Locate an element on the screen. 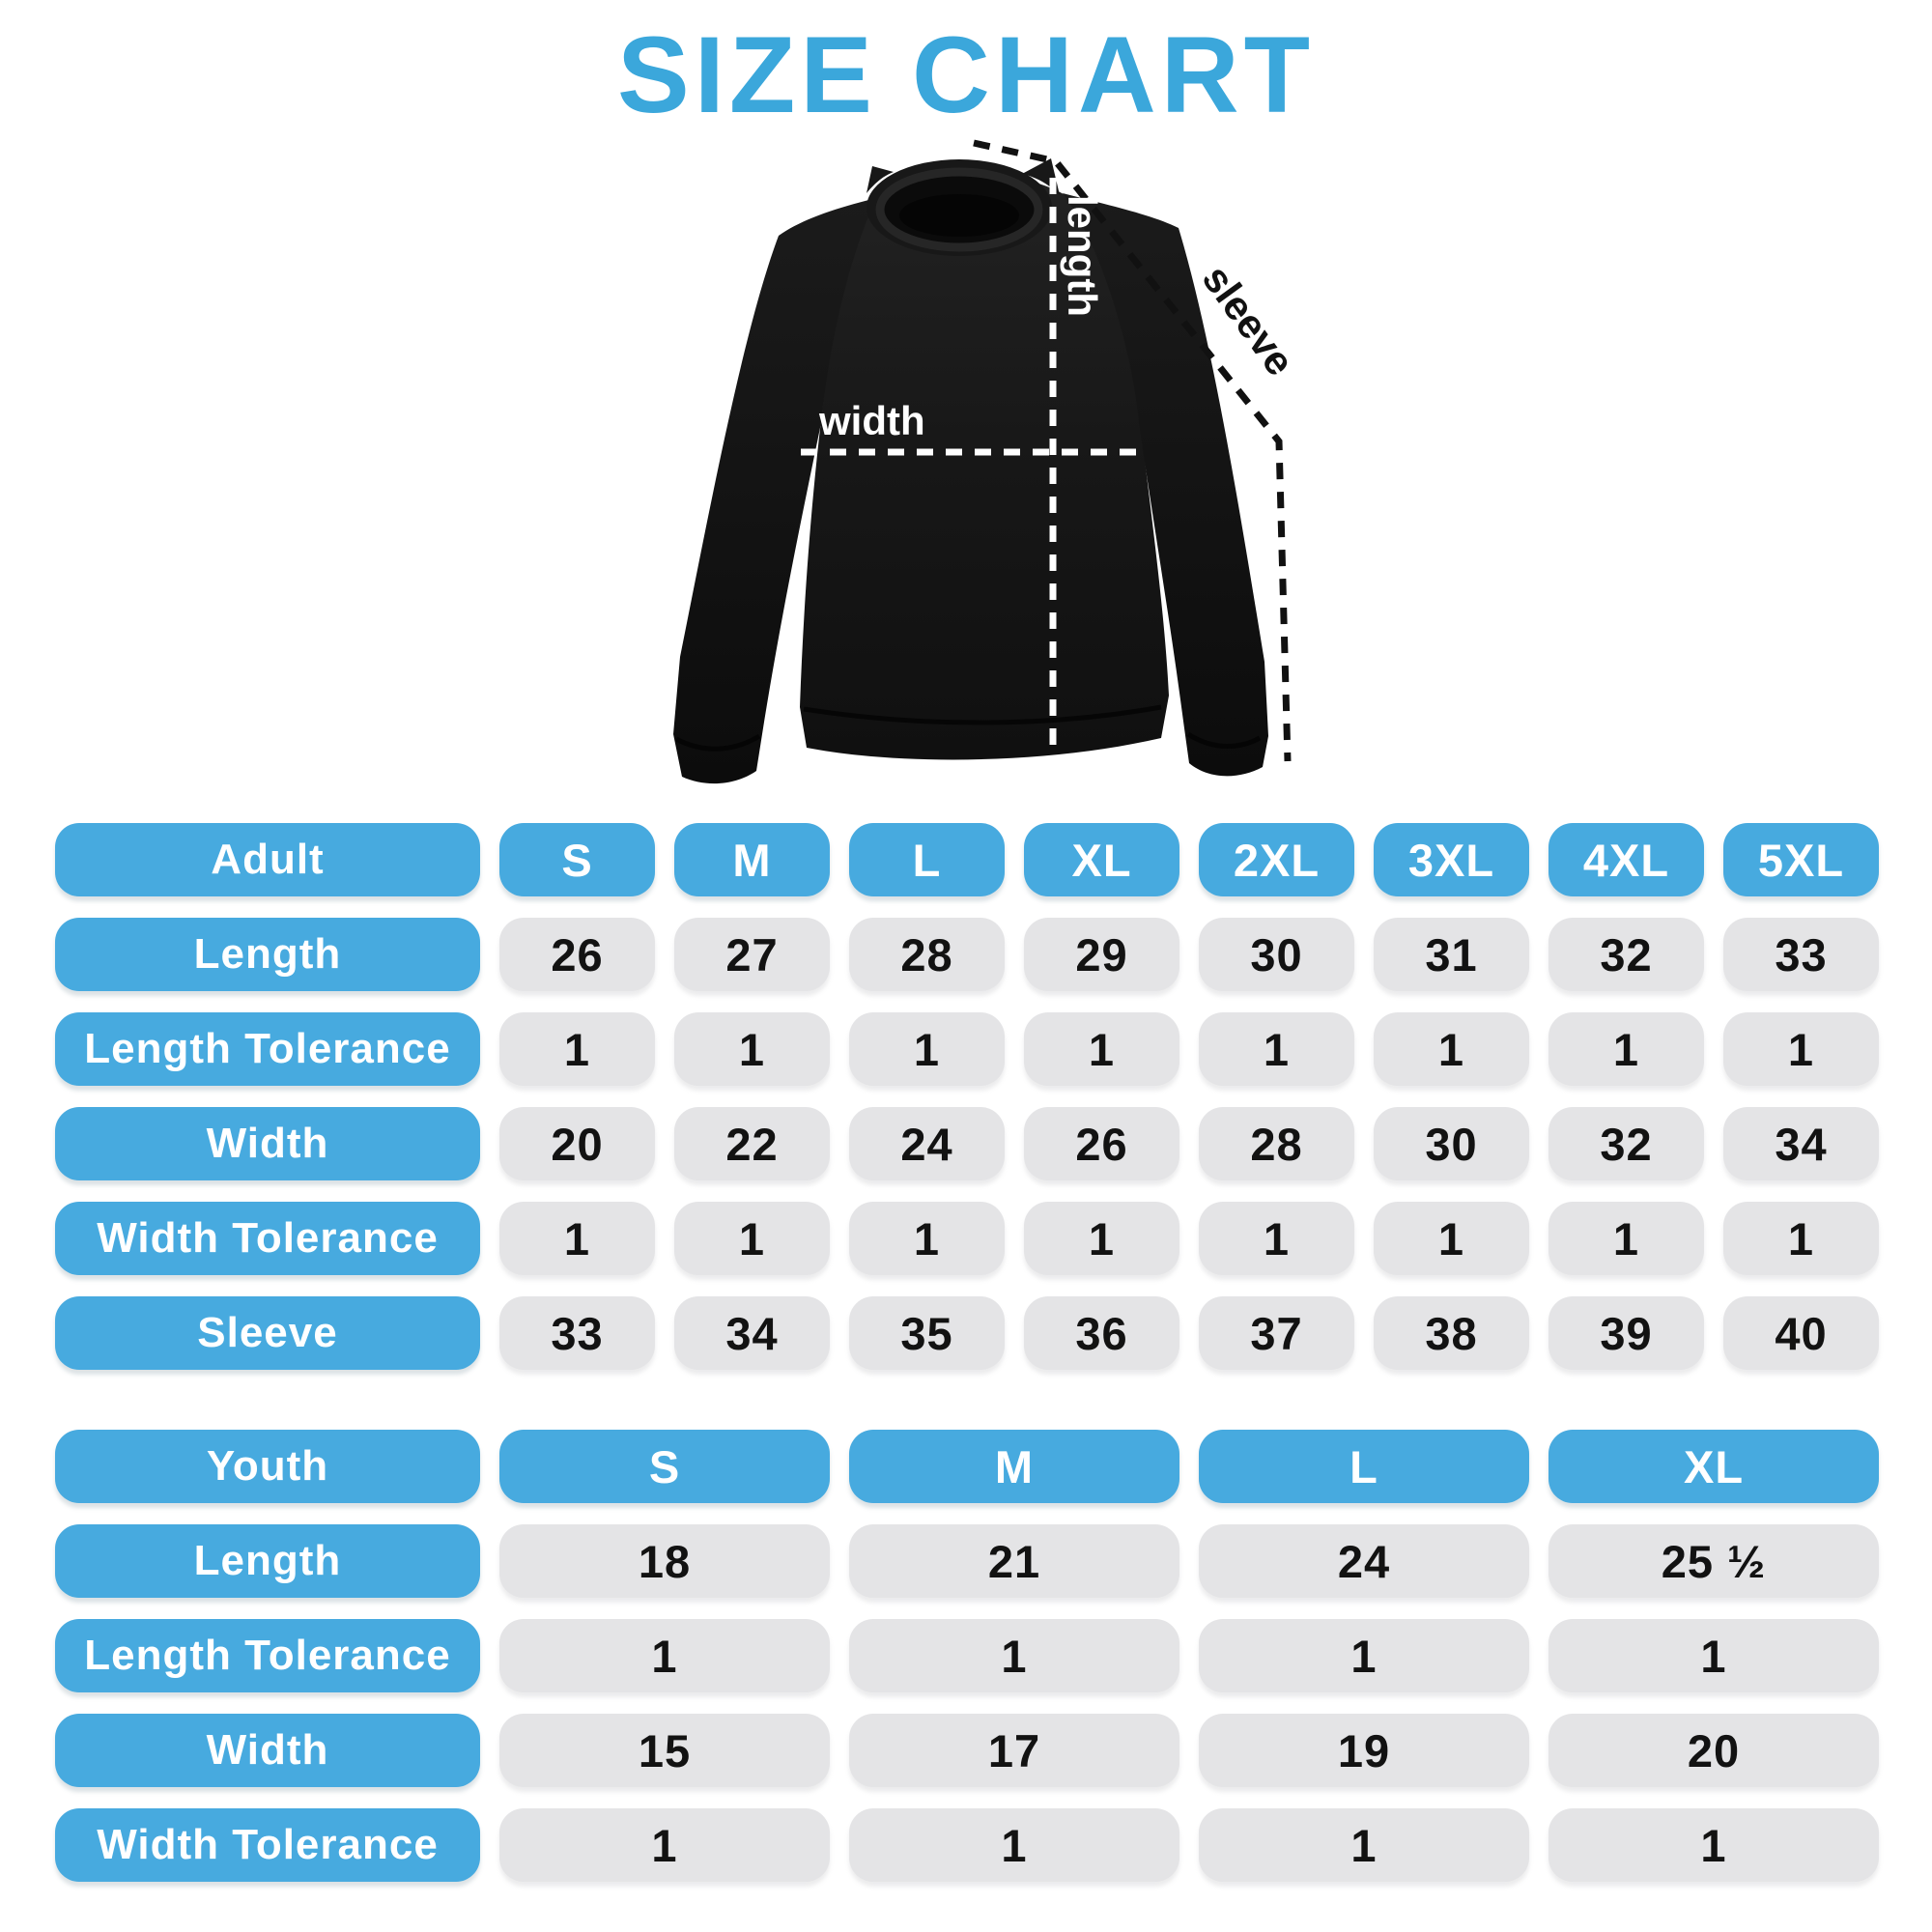 Image resolution: width=1932 pixels, height=1932 pixels. length-label: length is located at coordinates (1082, 256).